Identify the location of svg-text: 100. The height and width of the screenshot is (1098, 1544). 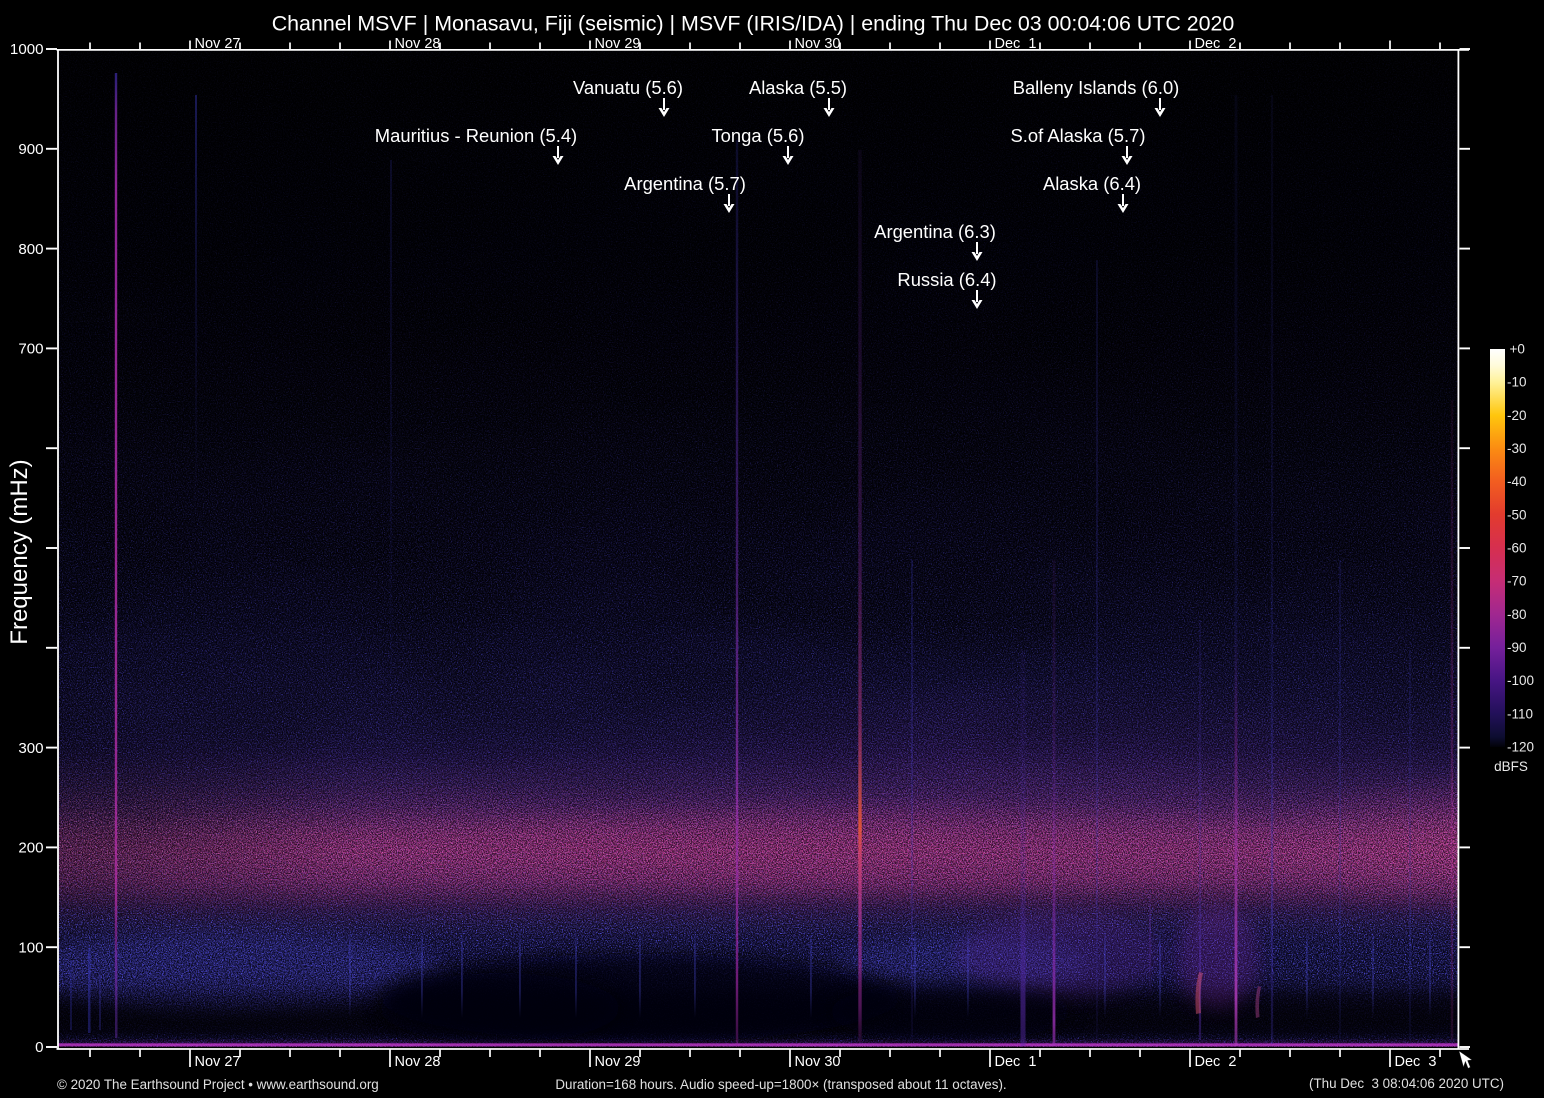
(30, 947).